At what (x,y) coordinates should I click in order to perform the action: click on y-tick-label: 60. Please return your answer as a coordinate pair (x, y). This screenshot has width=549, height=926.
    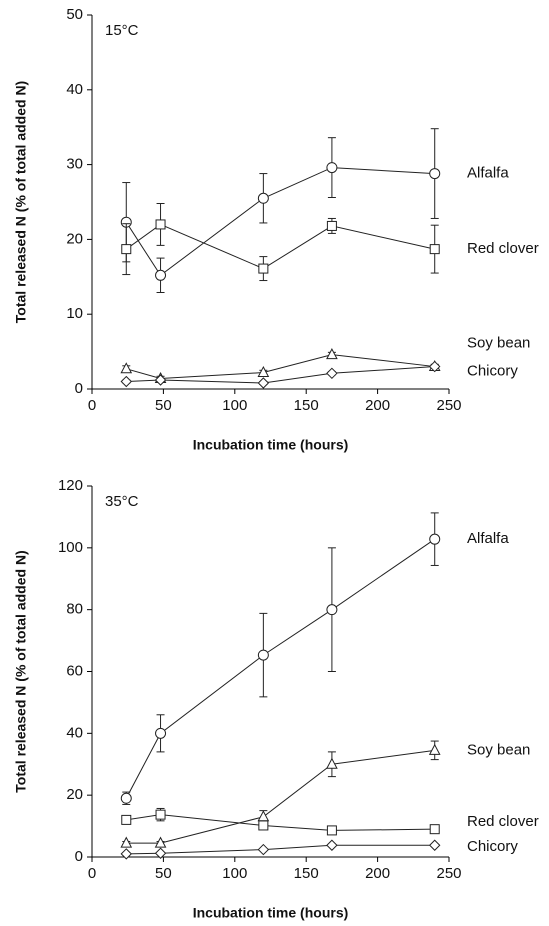
    Looking at the image, I should click on (74, 670).